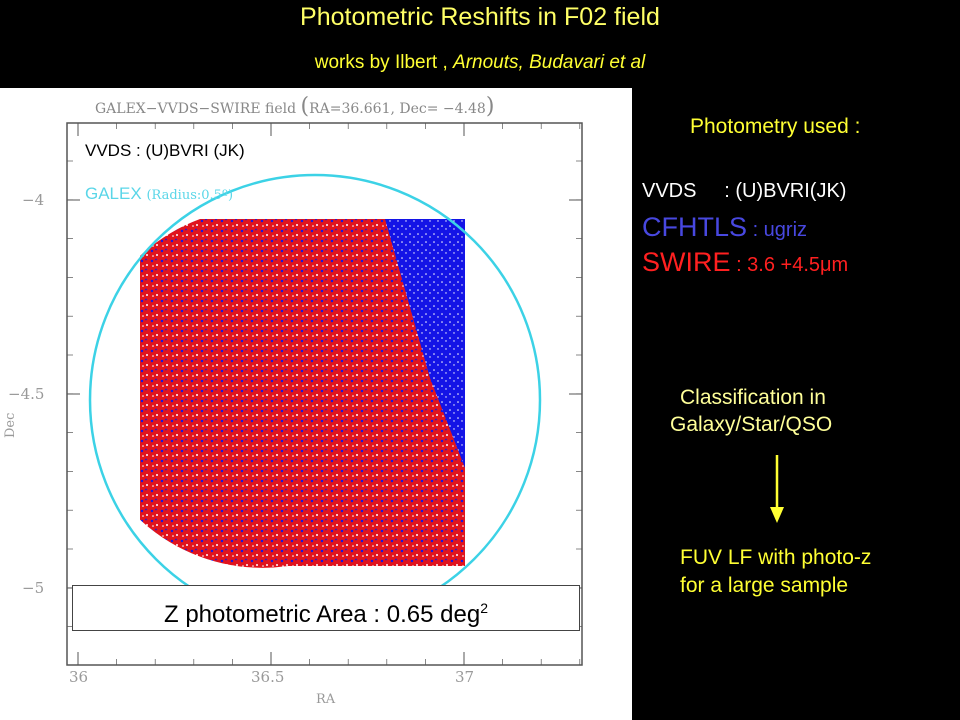  I want to click on classification-line: Galaxy/Star/QSO, so click(751, 424).